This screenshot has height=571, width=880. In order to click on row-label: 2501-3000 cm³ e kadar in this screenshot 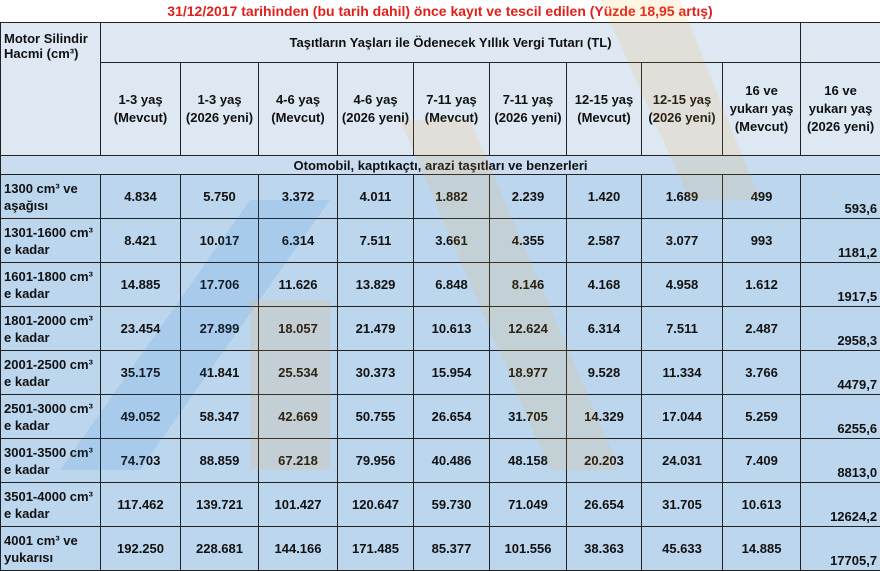, I will do `click(51, 417)`.